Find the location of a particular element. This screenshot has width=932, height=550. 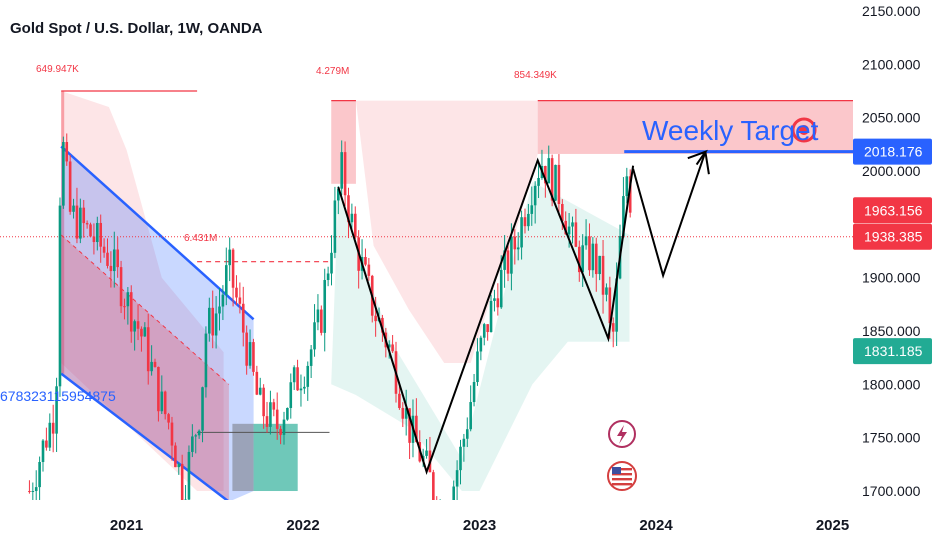

target-icon-center is located at coordinates (804, 130).